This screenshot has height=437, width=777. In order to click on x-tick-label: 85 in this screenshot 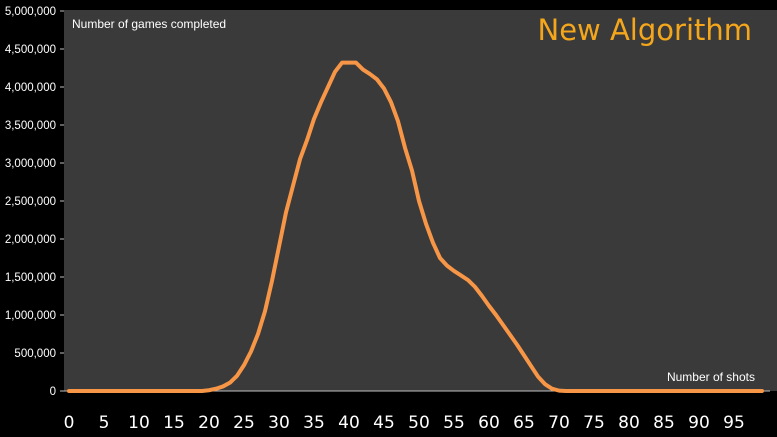, I will do `click(664, 423)`.